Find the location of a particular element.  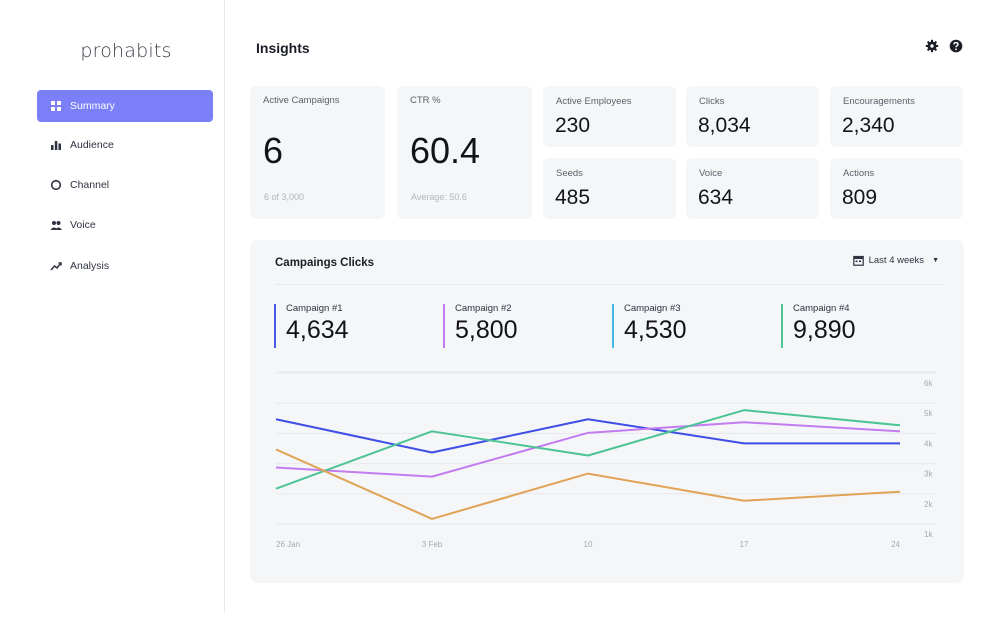

stat-value: 485 is located at coordinates (573, 197).